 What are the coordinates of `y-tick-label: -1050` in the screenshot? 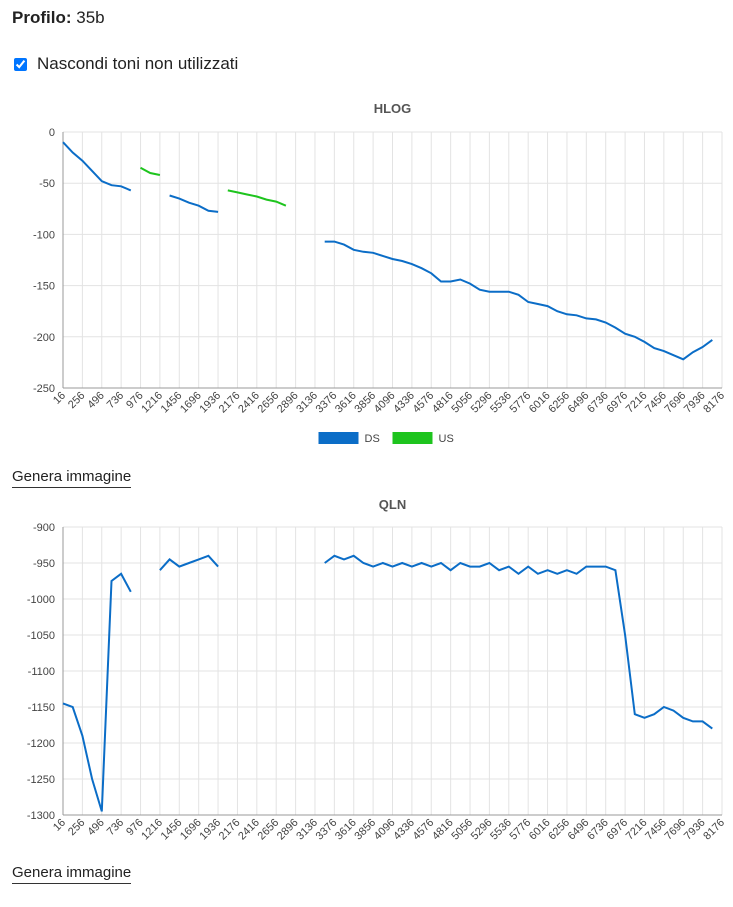 It's located at (41, 636).